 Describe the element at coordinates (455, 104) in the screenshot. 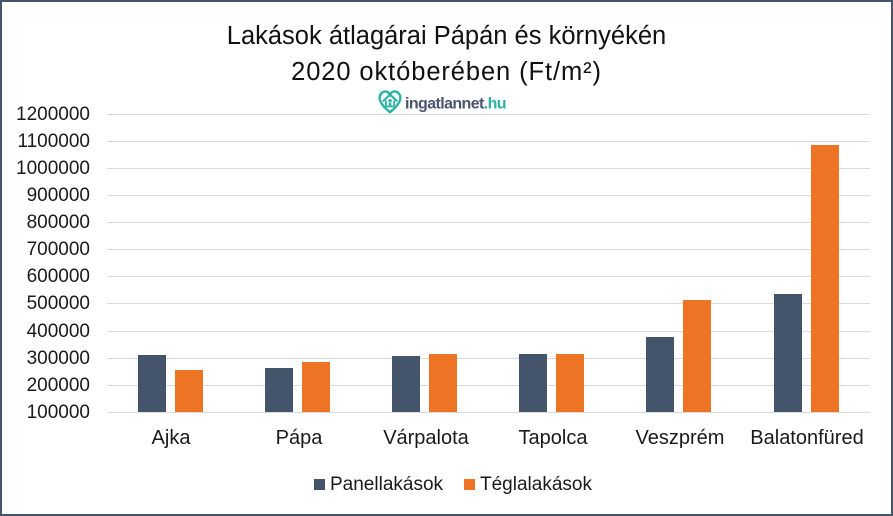

I see `svg-text: ingatlannet.hu` at that location.